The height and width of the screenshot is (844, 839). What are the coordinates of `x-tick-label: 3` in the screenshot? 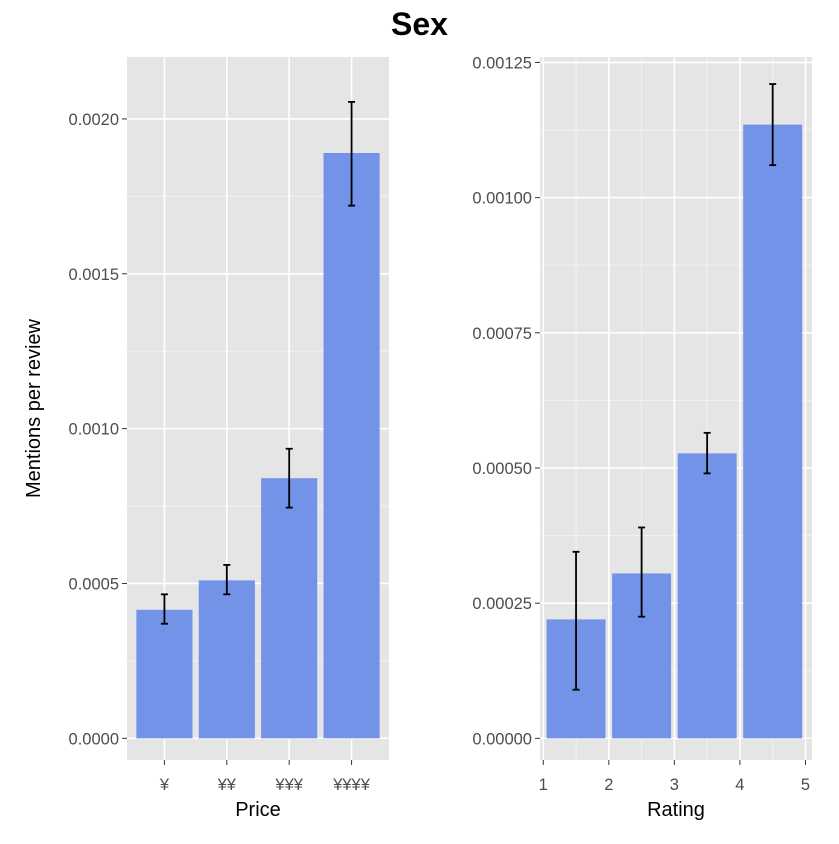 It's located at (674, 785).